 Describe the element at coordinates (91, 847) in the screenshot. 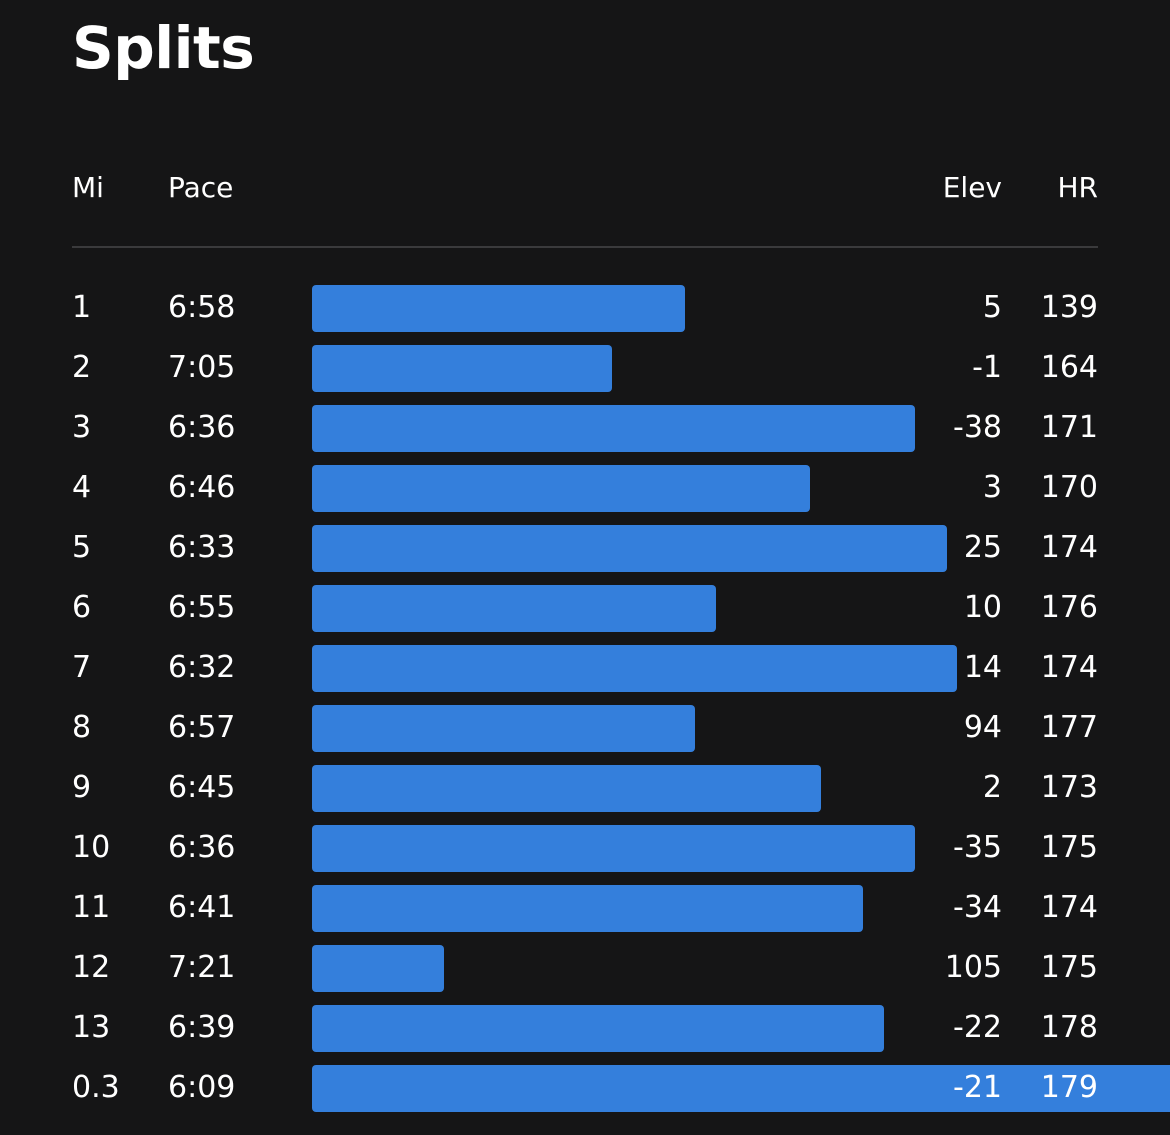

I see `split-mile: 10` at that location.